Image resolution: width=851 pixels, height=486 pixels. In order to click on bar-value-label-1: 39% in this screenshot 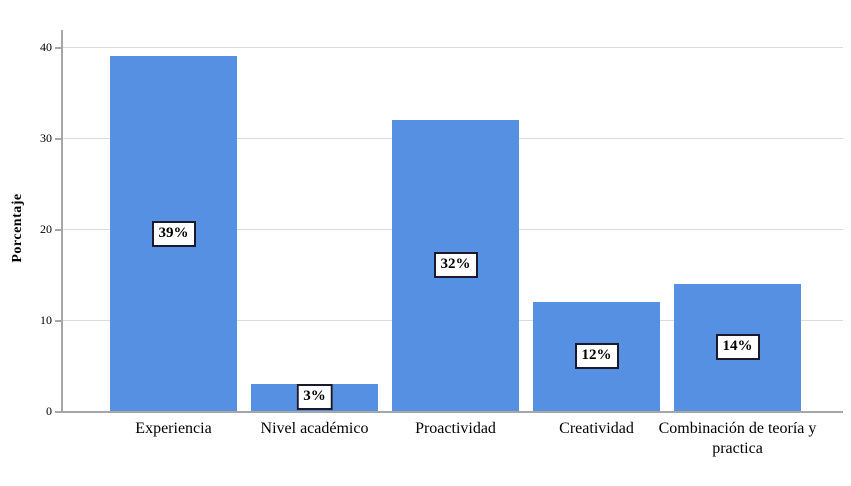, I will do `click(173, 233)`.